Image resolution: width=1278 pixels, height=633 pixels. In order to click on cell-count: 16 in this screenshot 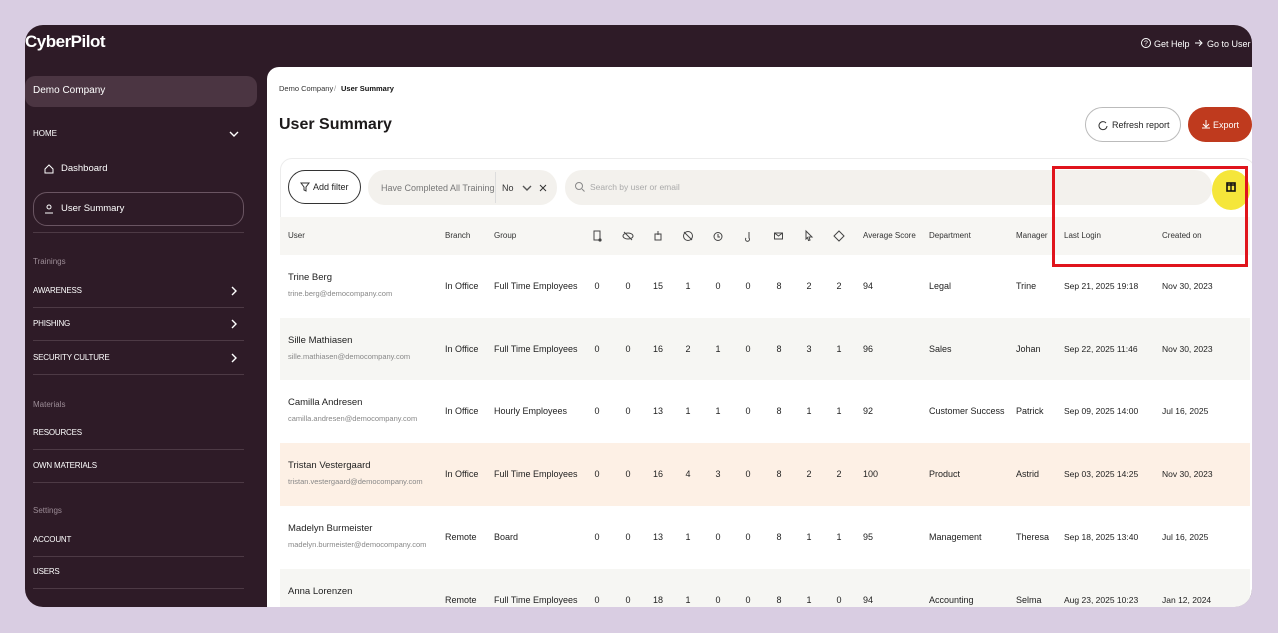, I will do `click(657, 474)`.